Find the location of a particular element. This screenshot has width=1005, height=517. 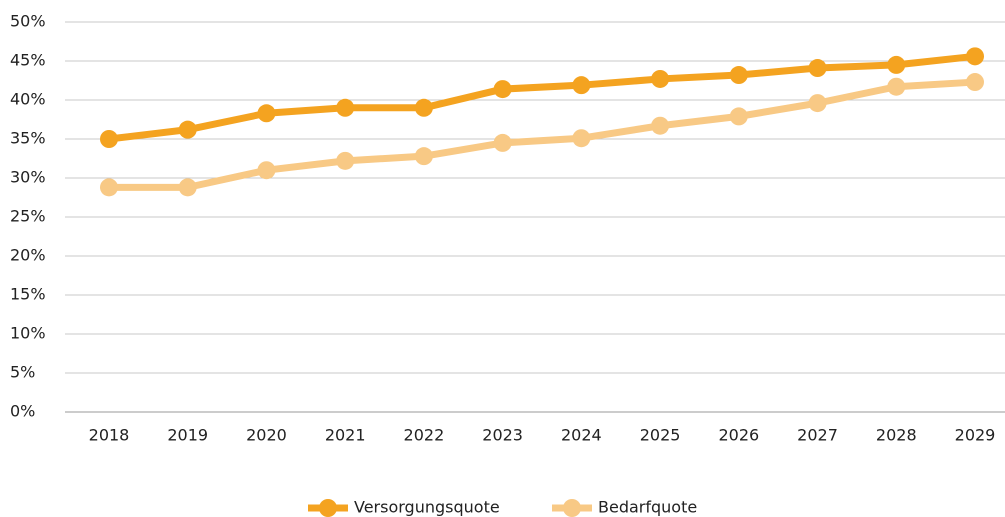

y-tick-label: 20% is located at coordinates (28, 255).